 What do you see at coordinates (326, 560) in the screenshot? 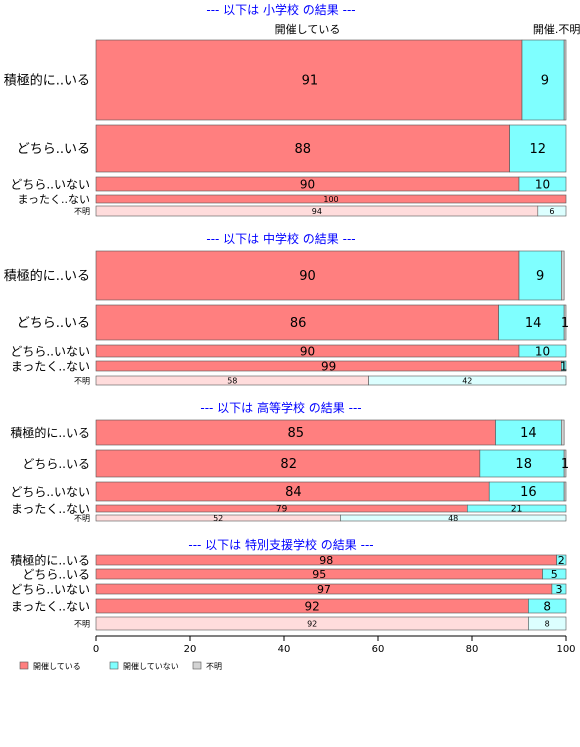
I see `value-label-3-0-0: 98` at bounding box center [326, 560].